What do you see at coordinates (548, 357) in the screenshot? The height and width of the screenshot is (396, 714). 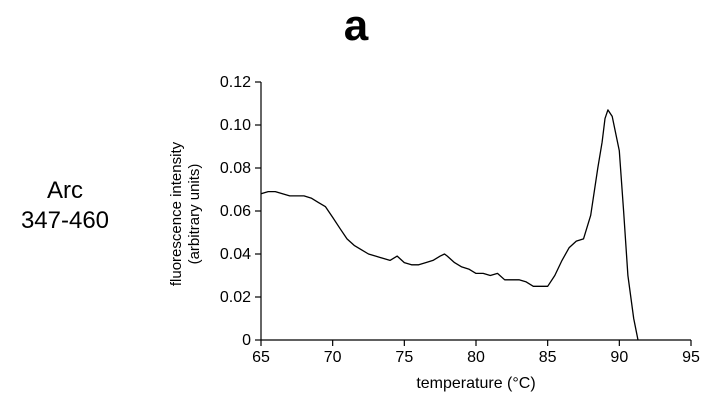 I see `x-tick-label: 85` at bounding box center [548, 357].